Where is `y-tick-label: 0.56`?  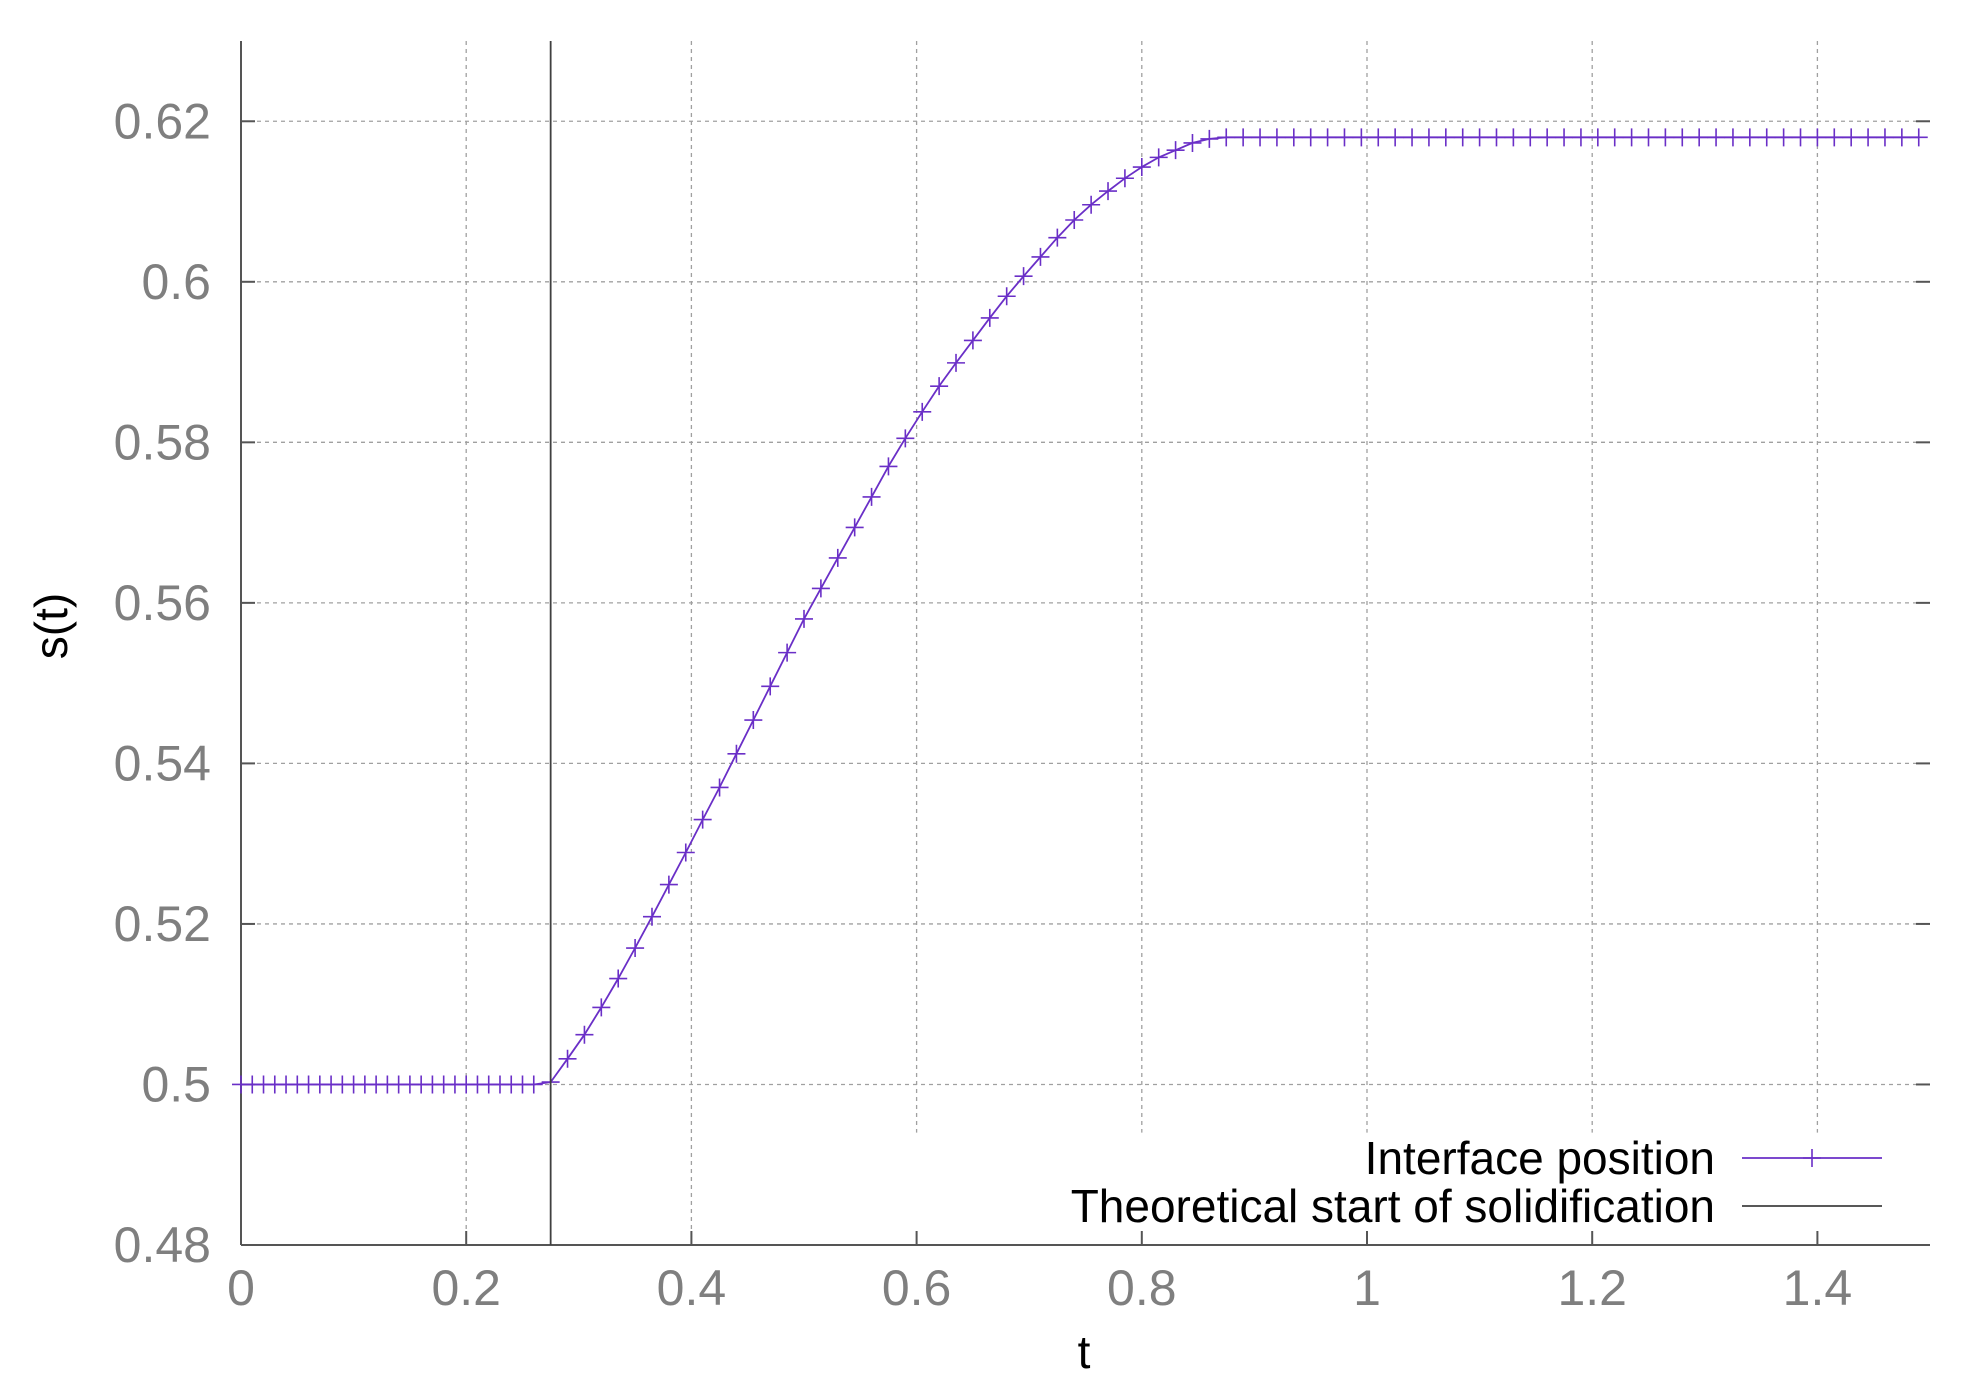
y-tick-label: 0.56 is located at coordinates (162, 603).